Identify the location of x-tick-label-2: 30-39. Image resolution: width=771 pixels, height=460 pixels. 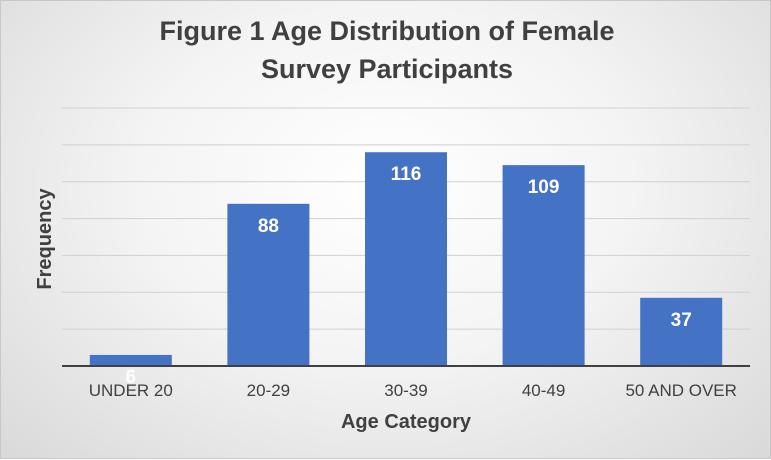
(405, 390).